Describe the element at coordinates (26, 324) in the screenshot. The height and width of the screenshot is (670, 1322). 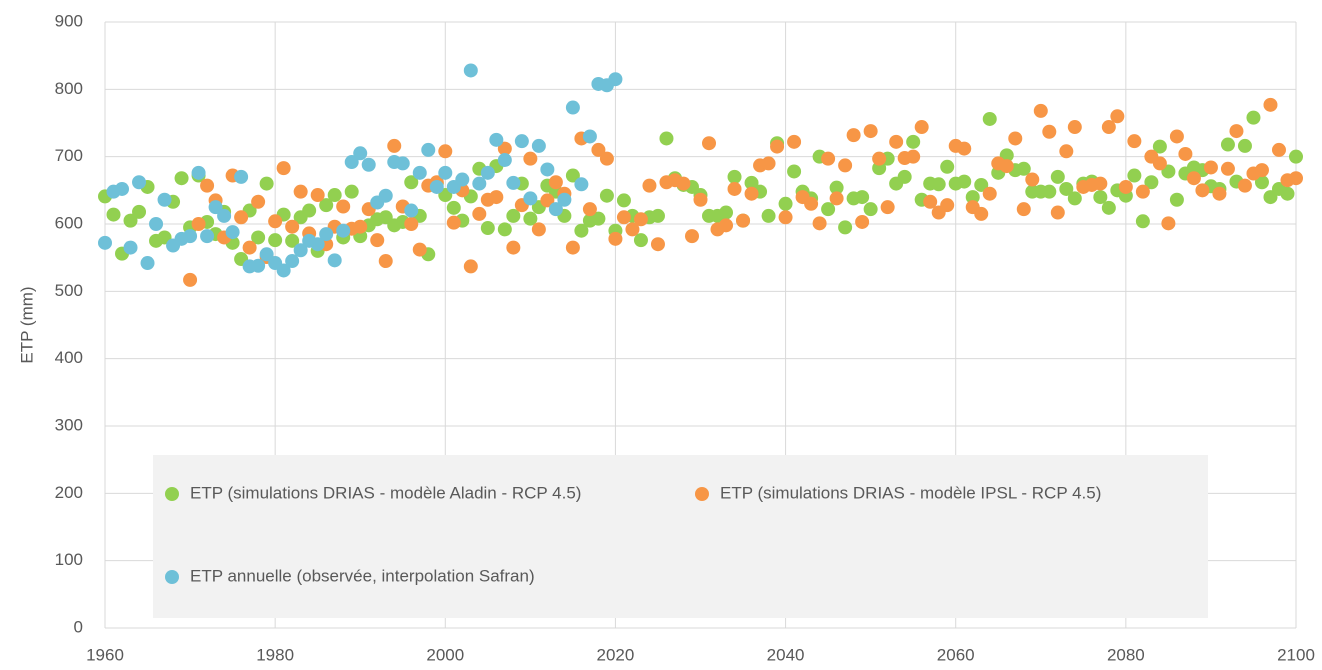
I see `y-axis-label: ETP (mm)` at that location.